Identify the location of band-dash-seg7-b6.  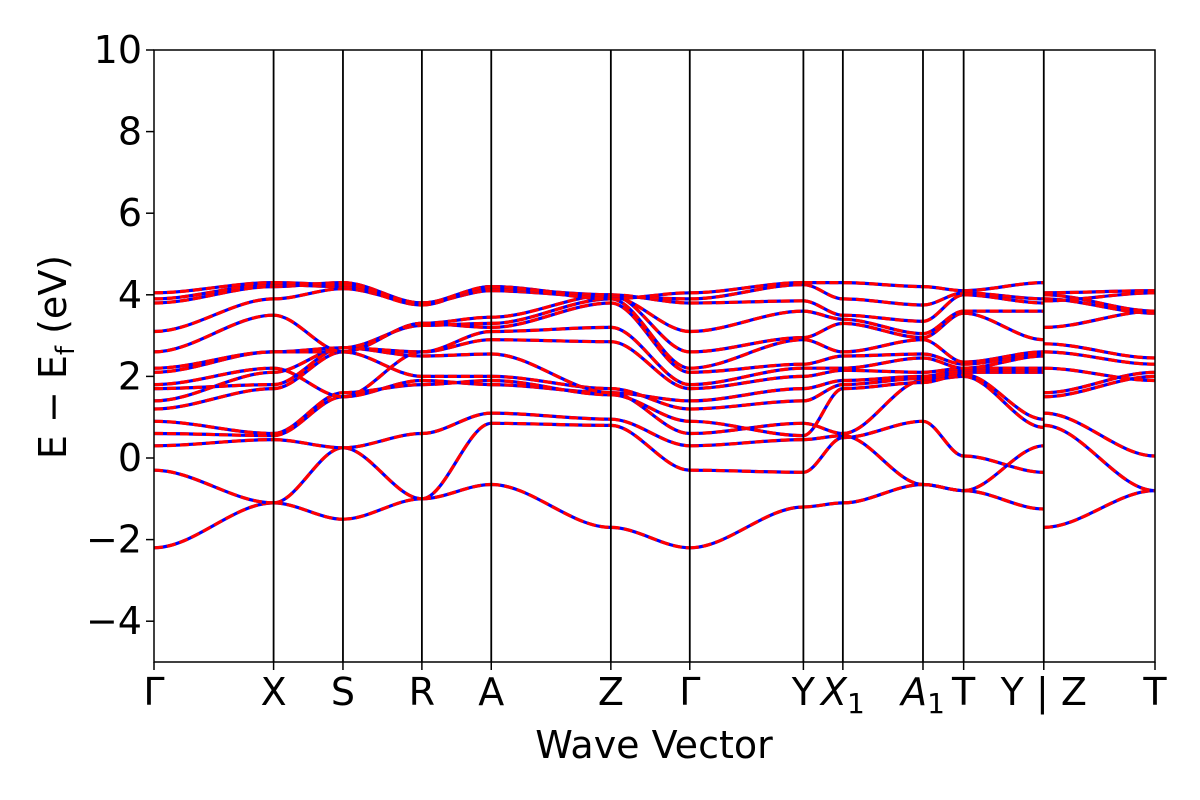
(823, 384).